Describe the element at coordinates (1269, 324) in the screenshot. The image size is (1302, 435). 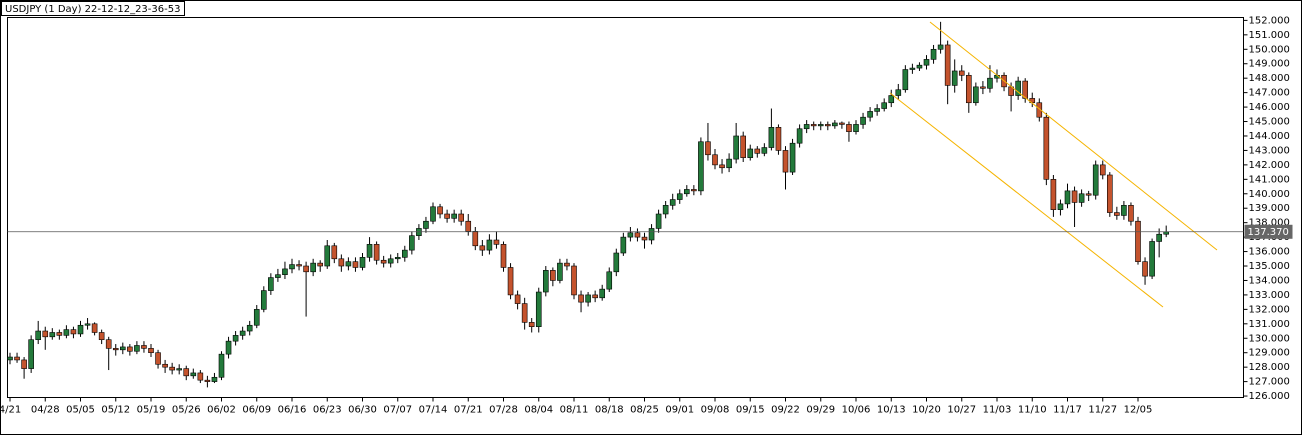
I see `y-tick-label: 131.000` at that location.